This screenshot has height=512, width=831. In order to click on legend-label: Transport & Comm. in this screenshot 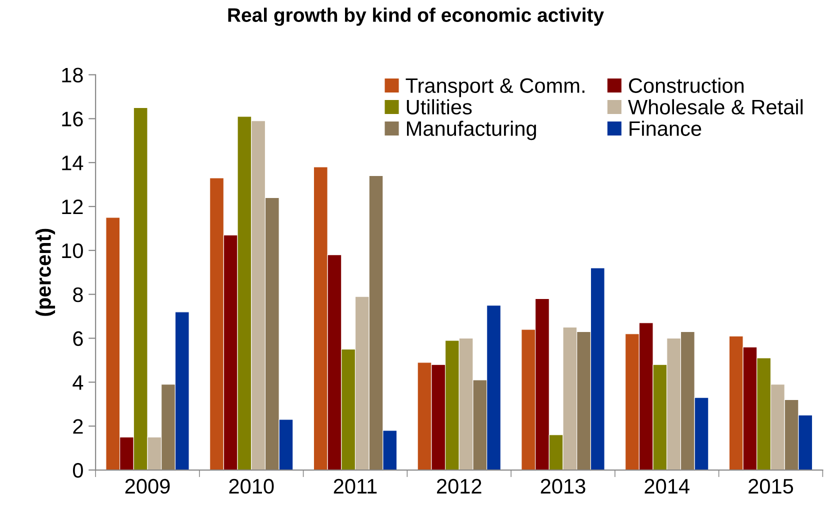, I will do `click(495, 88)`.